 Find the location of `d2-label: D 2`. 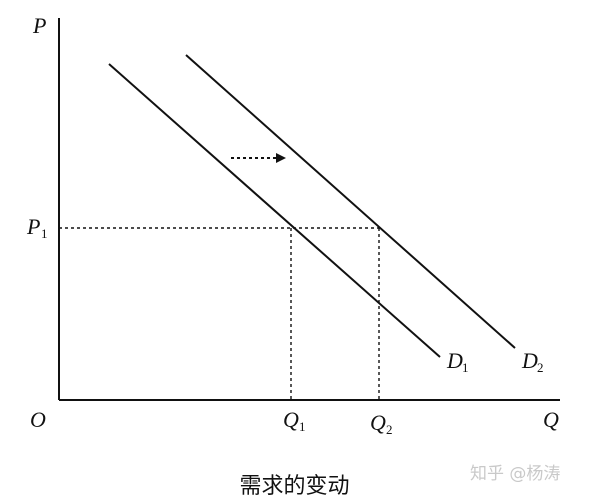

d2-label: D 2 is located at coordinates (532, 361).